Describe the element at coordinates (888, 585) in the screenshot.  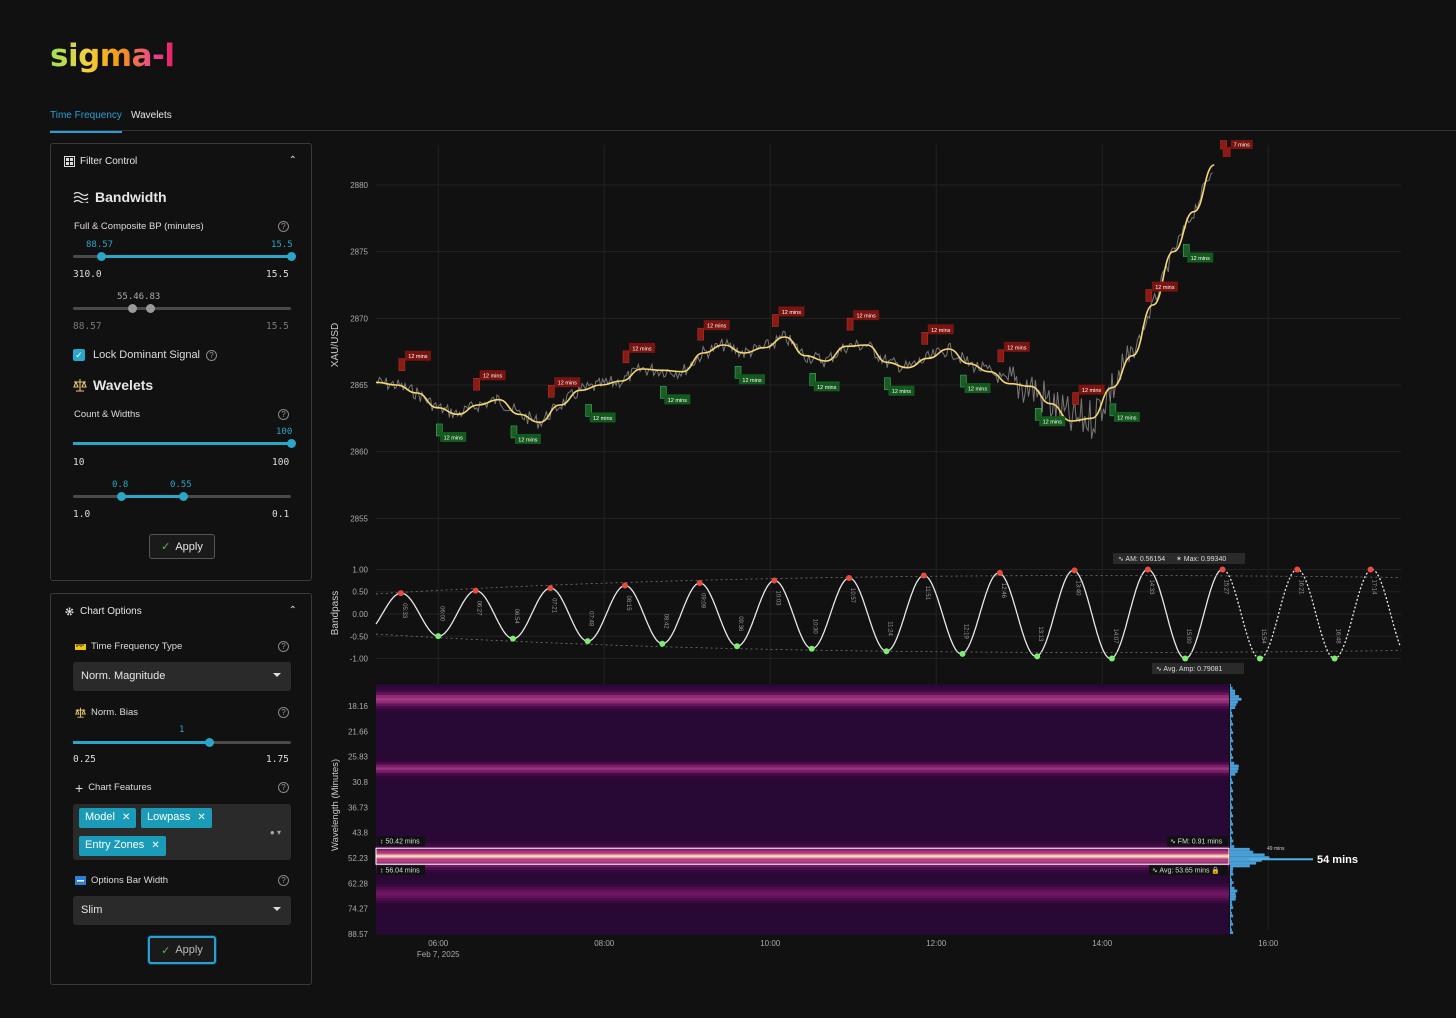
I see `upper-envelope` at that location.